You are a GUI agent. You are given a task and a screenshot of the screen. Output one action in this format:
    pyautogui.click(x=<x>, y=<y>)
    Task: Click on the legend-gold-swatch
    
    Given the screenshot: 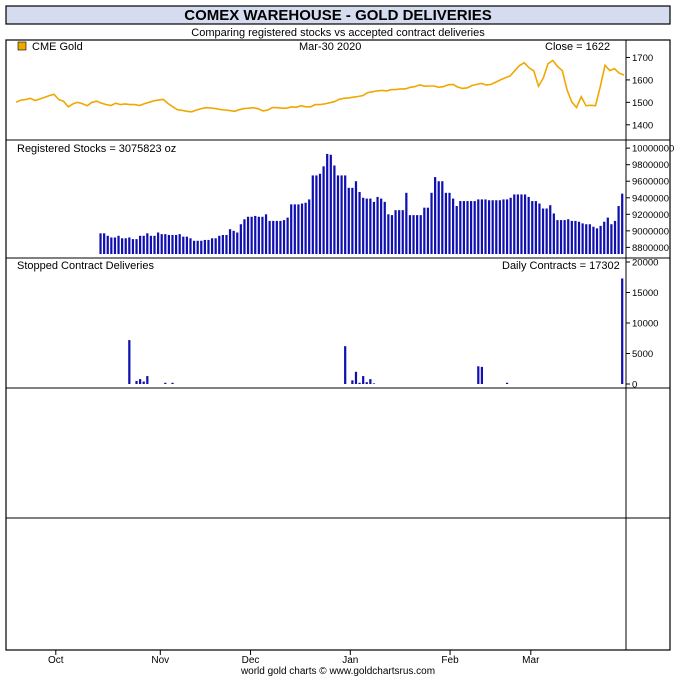 What is the action you would take?
    pyautogui.click(x=22, y=46)
    